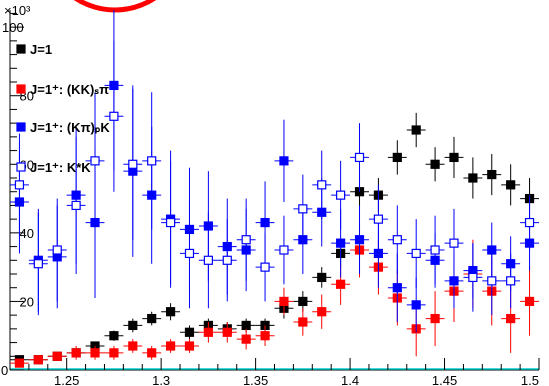 The image size is (549, 386). I want to click on legend-label: J=1⁺: (Kπ)ₚK, so click(70, 127).